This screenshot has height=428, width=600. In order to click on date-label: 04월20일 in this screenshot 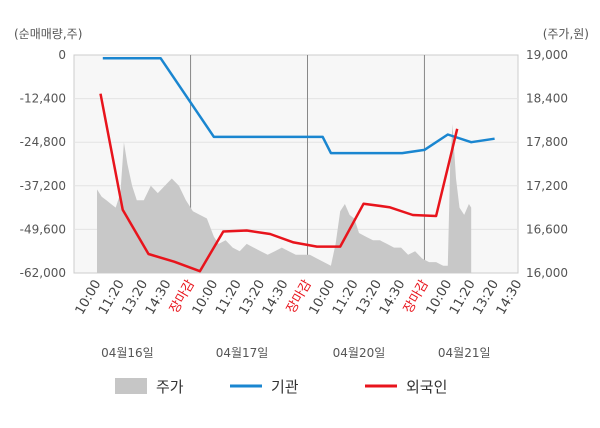, I will do `click(359, 353)`.